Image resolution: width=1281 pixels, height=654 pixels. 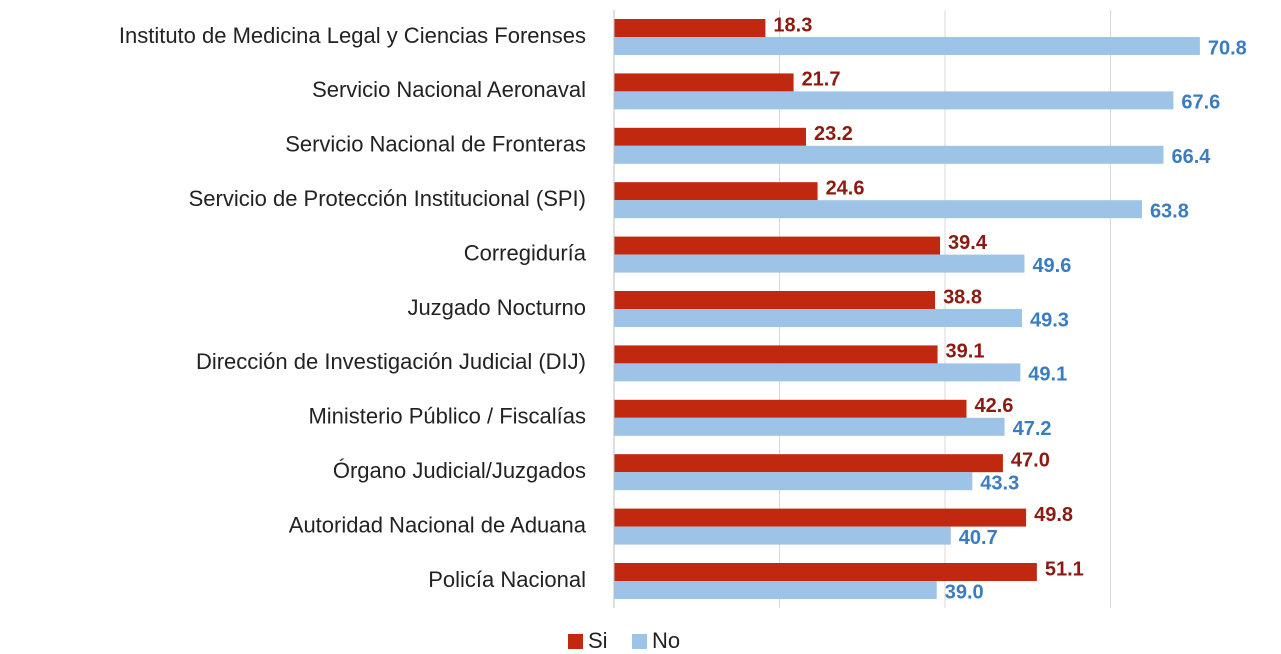 What do you see at coordinates (1064, 569) in the screenshot?
I see `data-label: 51.1` at bounding box center [1064, 569].